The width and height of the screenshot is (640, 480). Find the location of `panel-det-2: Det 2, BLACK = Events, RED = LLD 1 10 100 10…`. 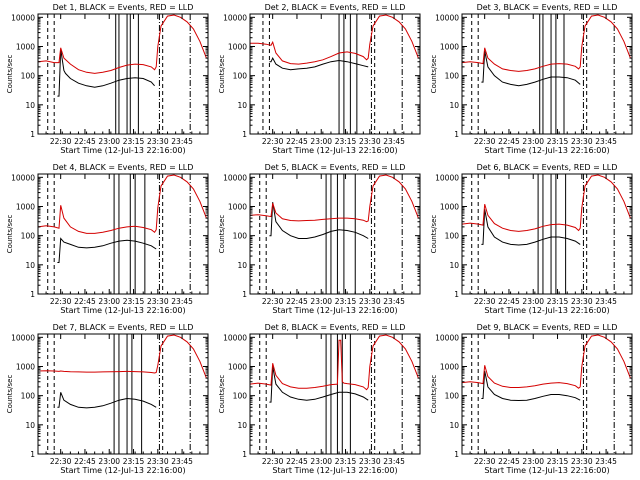

panel-det-2: Det 2, BLACK = Events, RED = LLD 1 10 100 10… is located at coordinates (319, 79).